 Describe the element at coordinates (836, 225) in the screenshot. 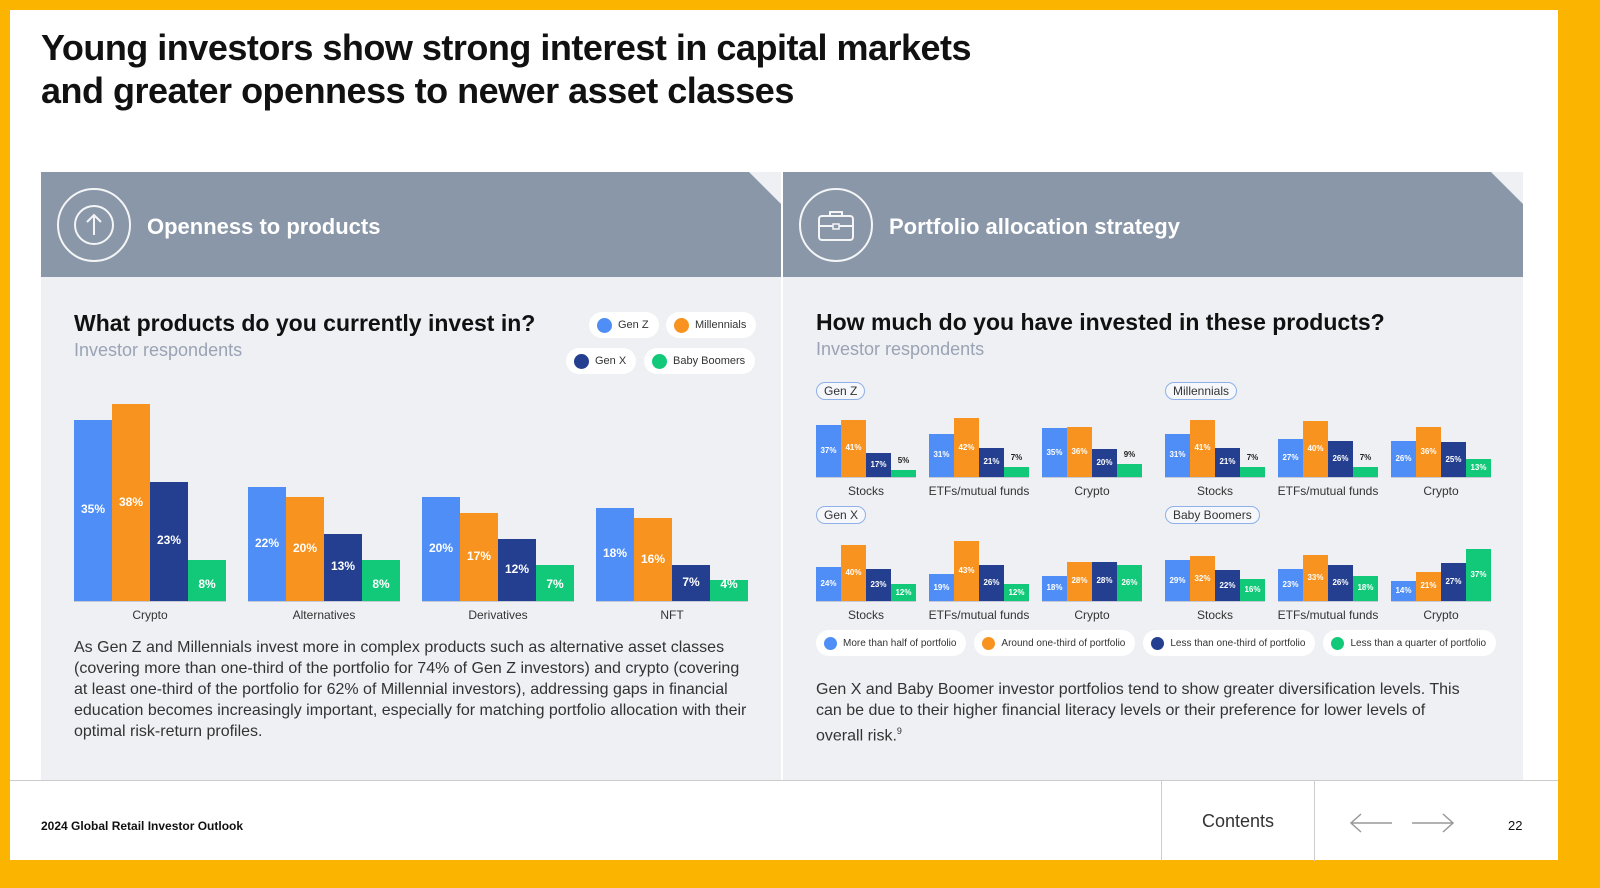

I see `briefcase-icon` at that location.